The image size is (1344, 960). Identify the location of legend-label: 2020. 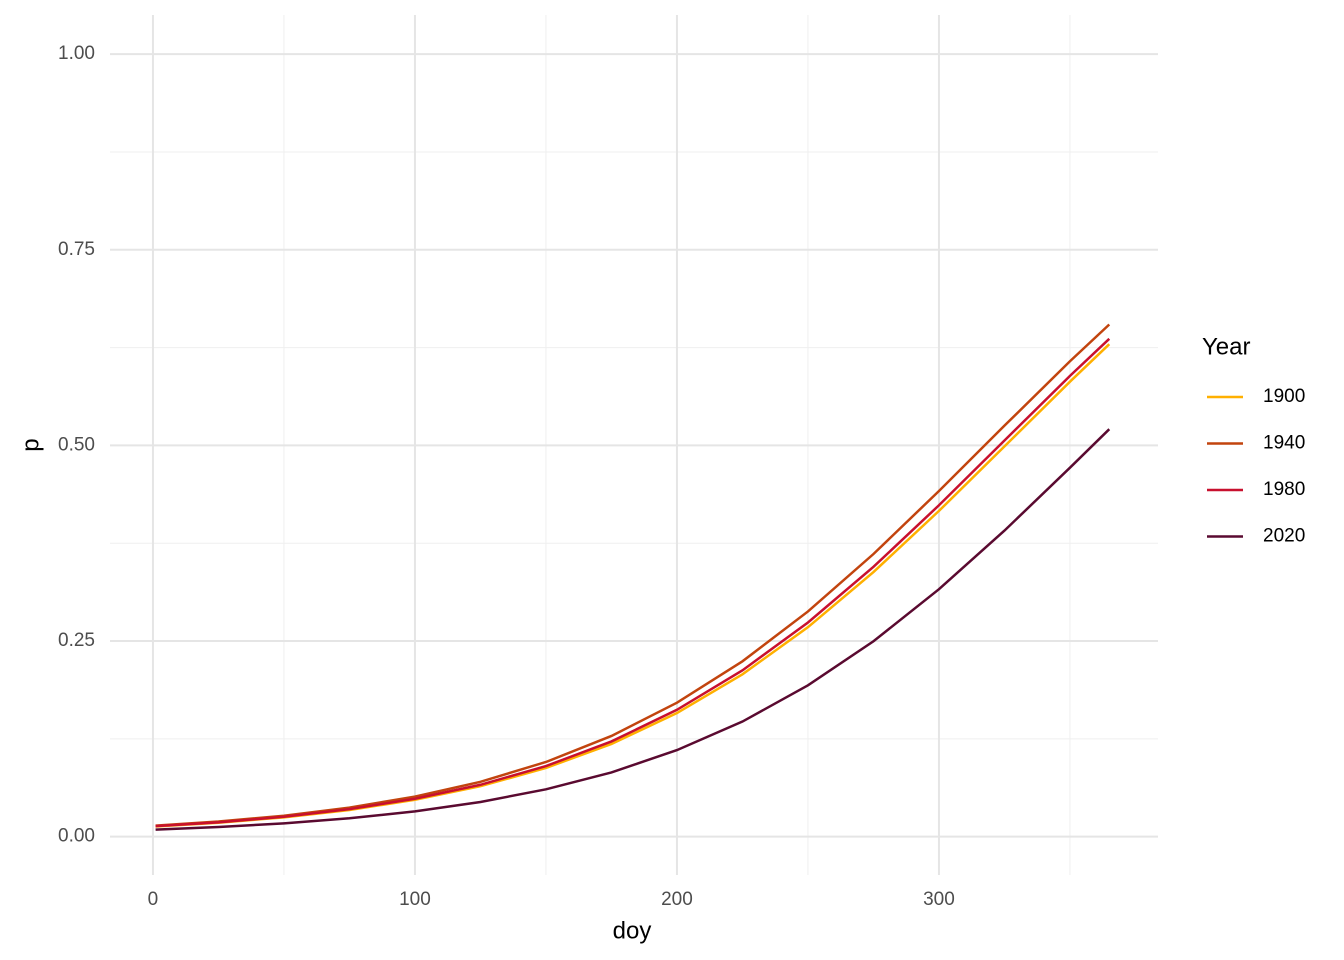
(1284, 536).